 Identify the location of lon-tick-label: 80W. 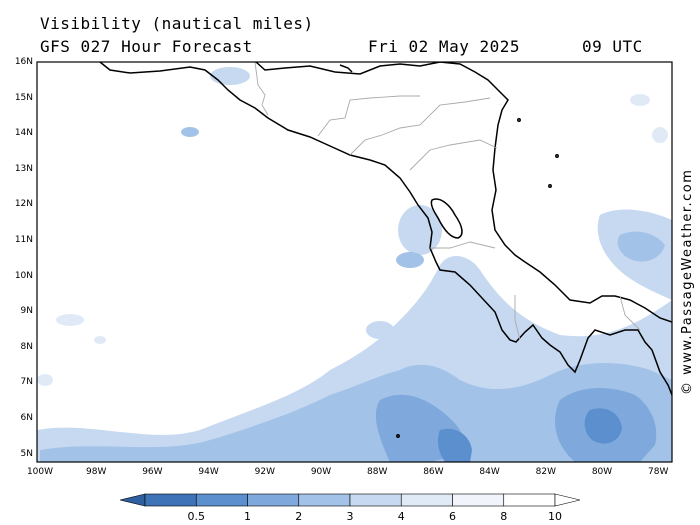
(602, 472).